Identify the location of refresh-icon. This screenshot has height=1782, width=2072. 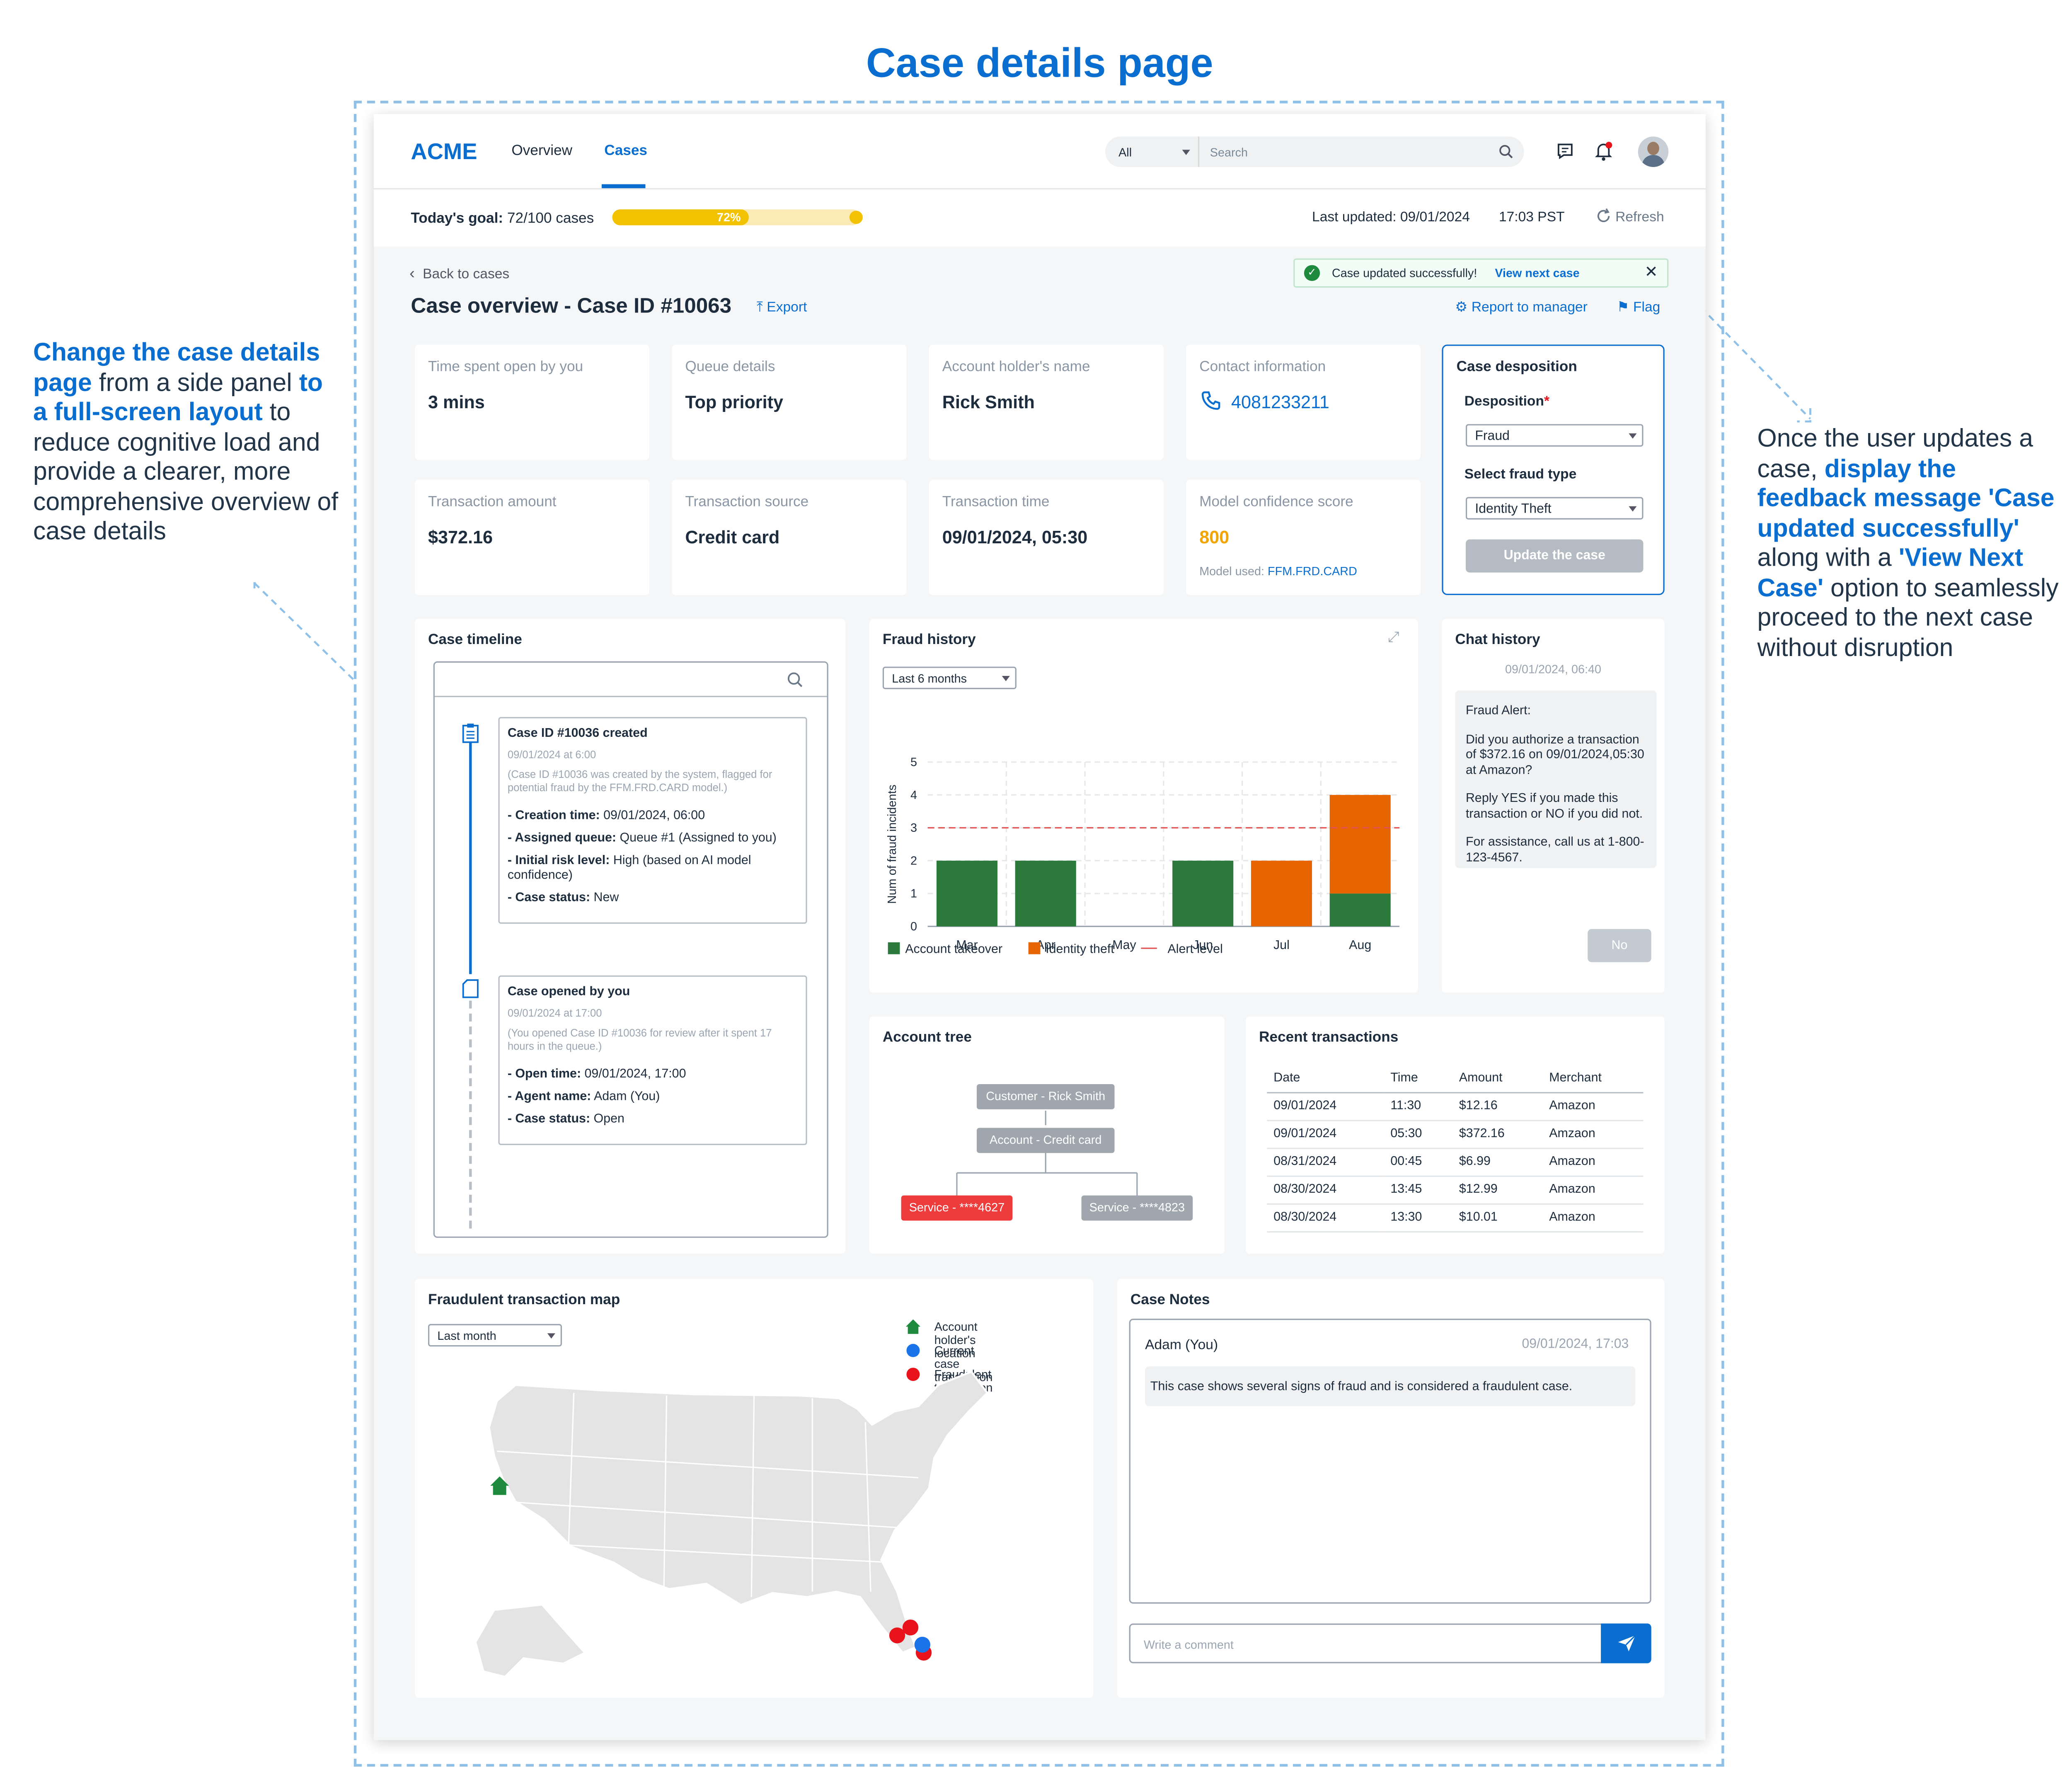
(1603, 215).